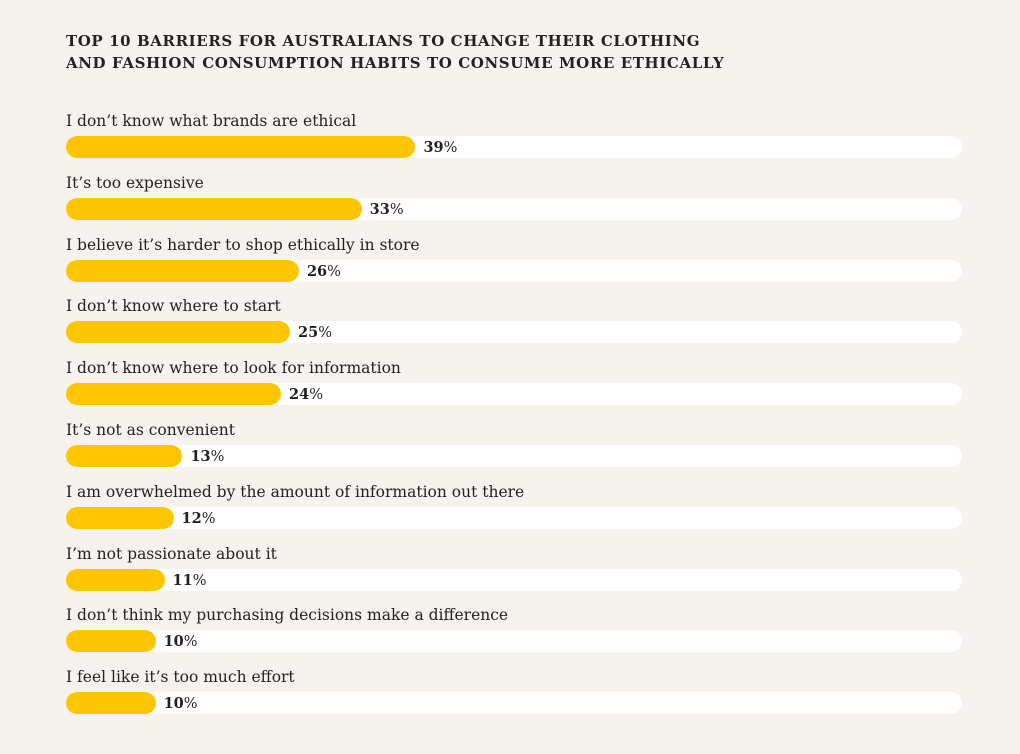 Image resolution: width=1020 pixels, height=754 pixels. What do you see at coordinates (514, 455) in the screenshot?
I see `bar-track: 13%` at bounding box center [514, 455].